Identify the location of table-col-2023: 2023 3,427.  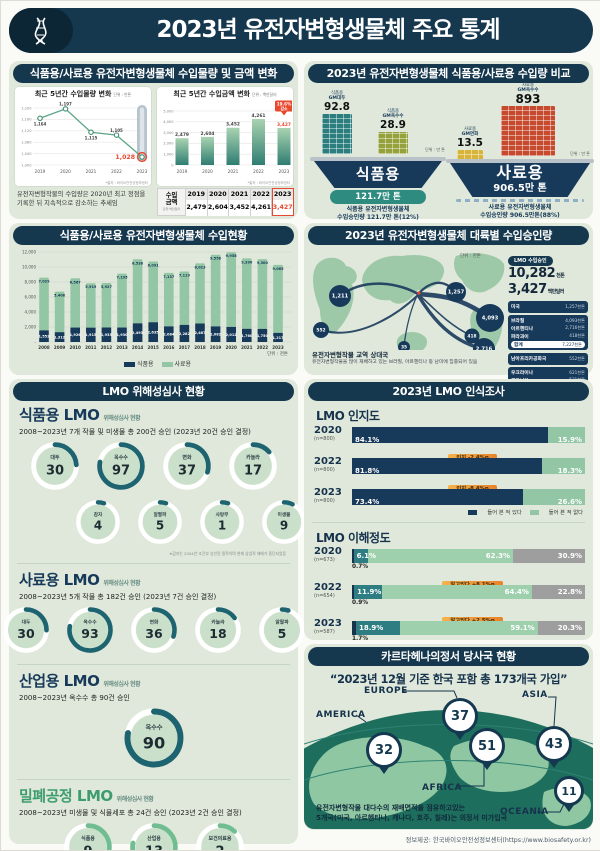
(283, 202).